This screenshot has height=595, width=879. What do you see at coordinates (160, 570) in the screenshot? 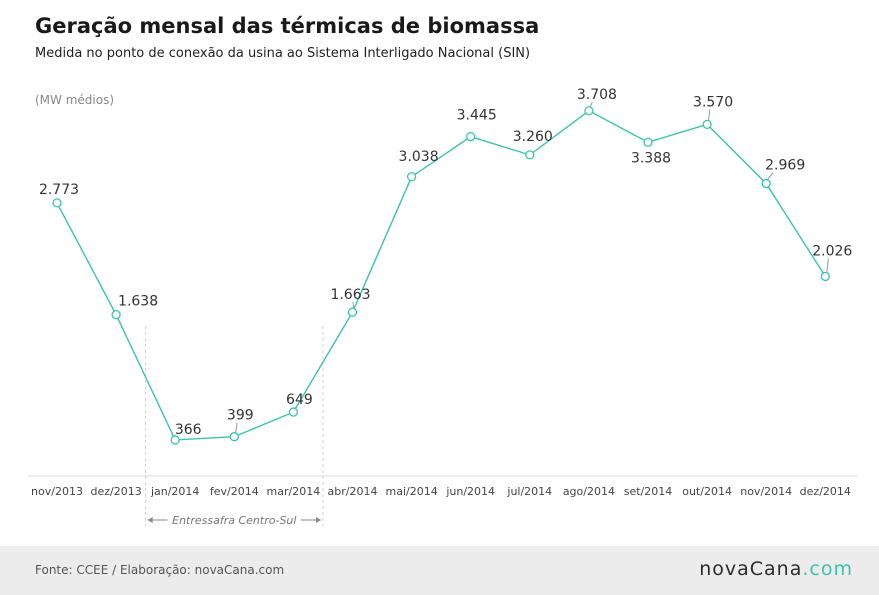
I see `source-text: Fonte: CCEE / Elaboração: novaCana.com` at bounding box center [160, 570].